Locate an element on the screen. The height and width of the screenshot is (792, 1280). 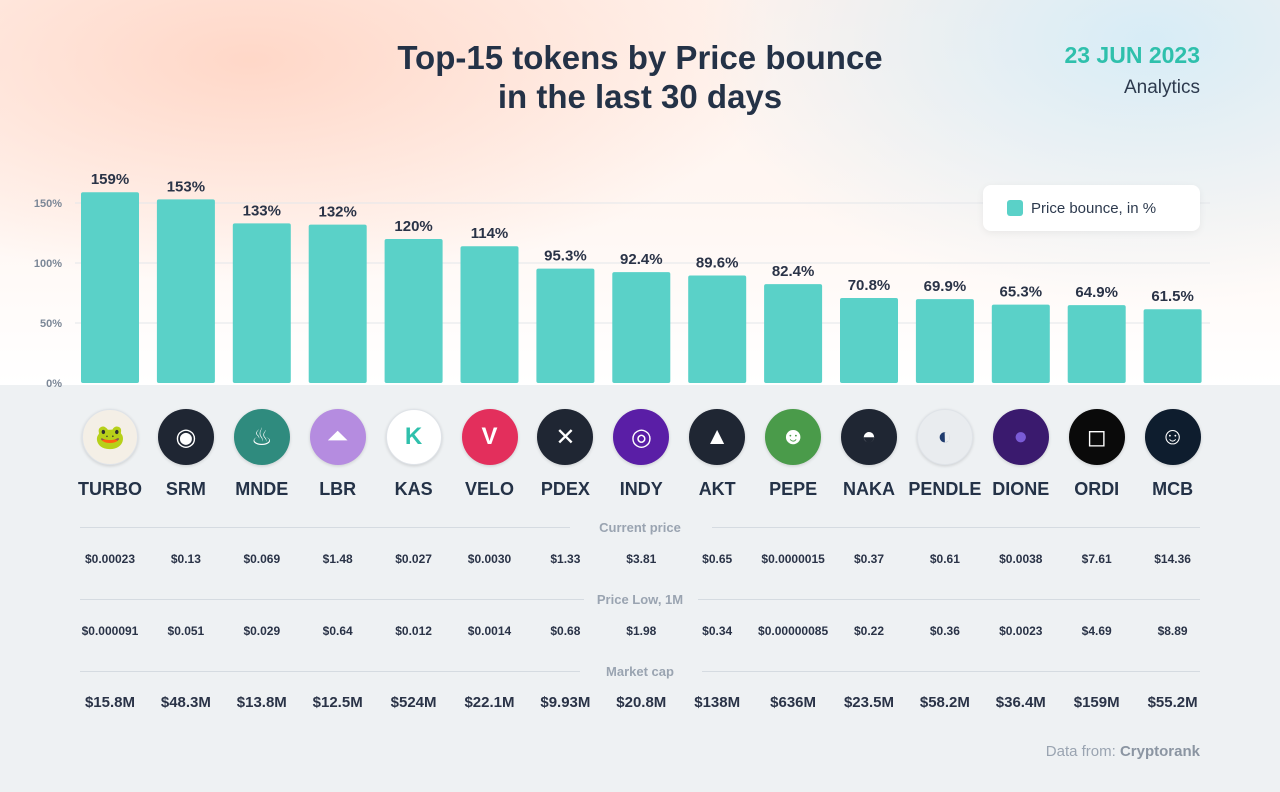
market-cap-value: $20.8M is located at coordinates (641, 702).